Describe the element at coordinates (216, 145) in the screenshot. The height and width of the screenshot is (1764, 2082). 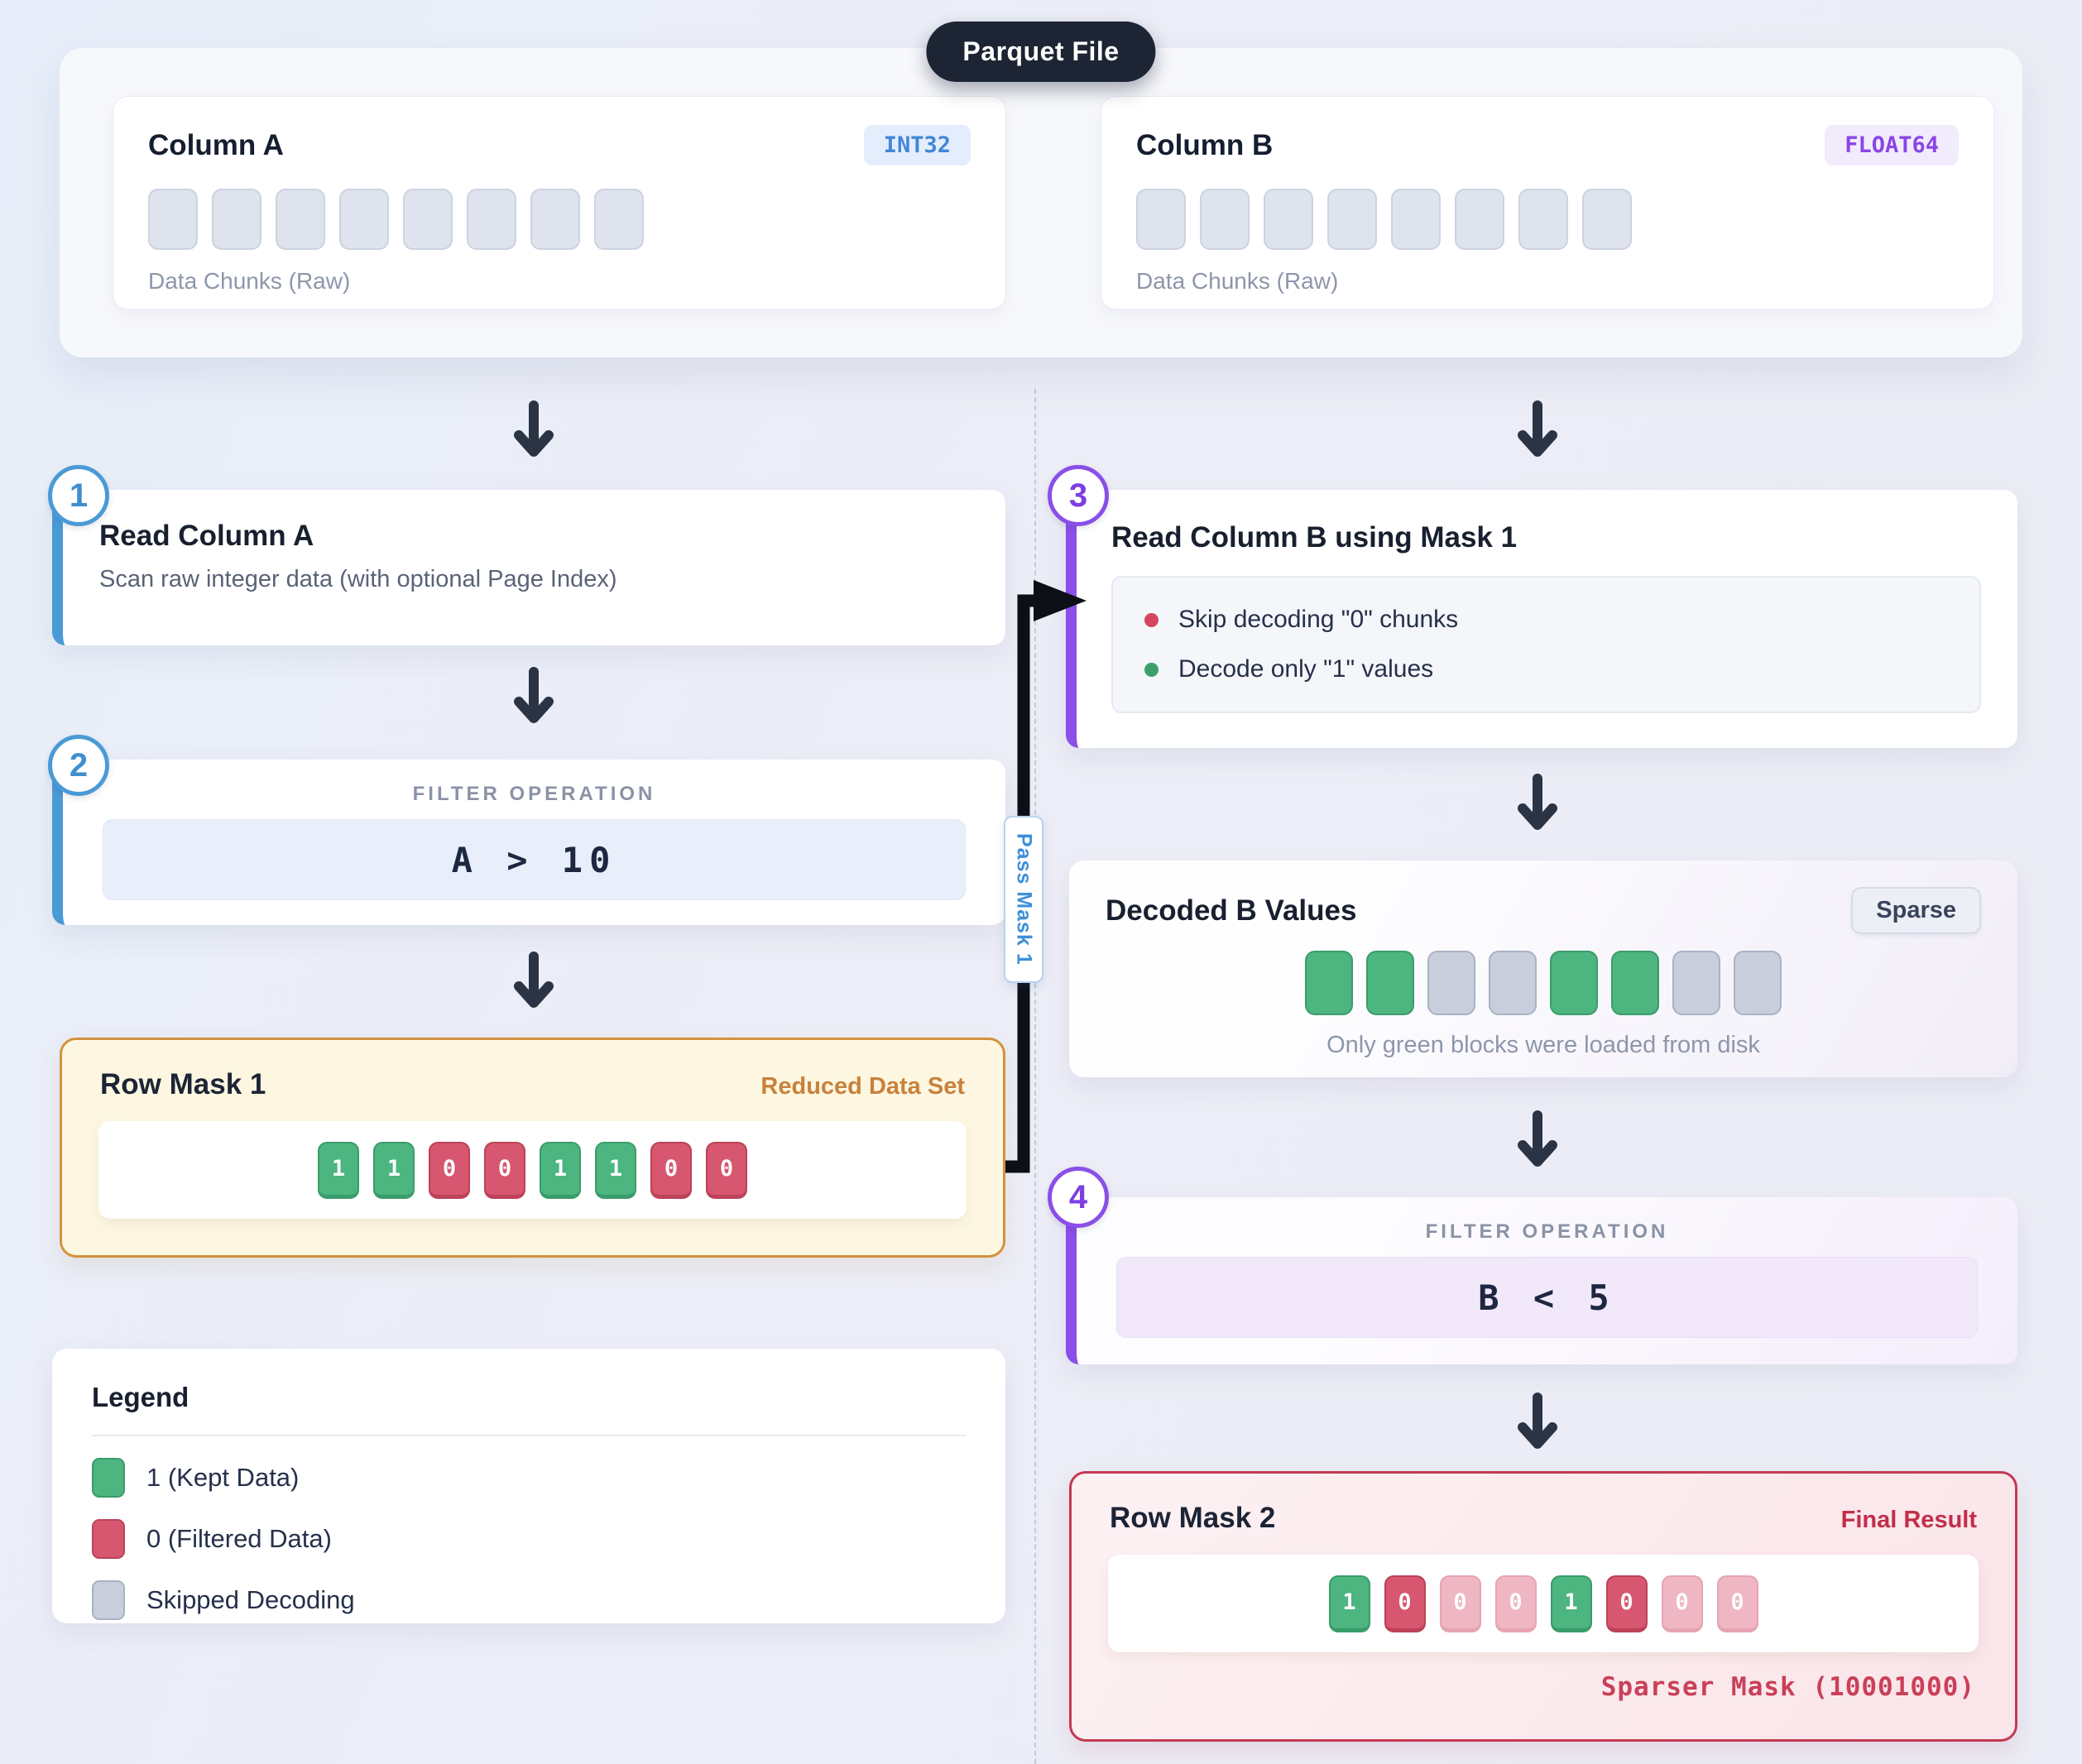
I see `column-a-title: Column A` at that location.